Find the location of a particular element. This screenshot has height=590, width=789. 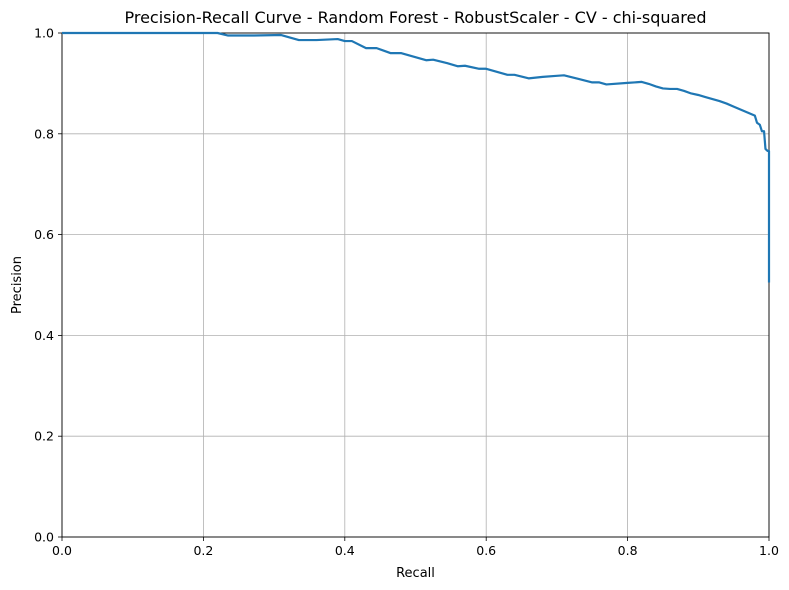

y-tick-label: 0.4 is located at coordinates (44, 335).